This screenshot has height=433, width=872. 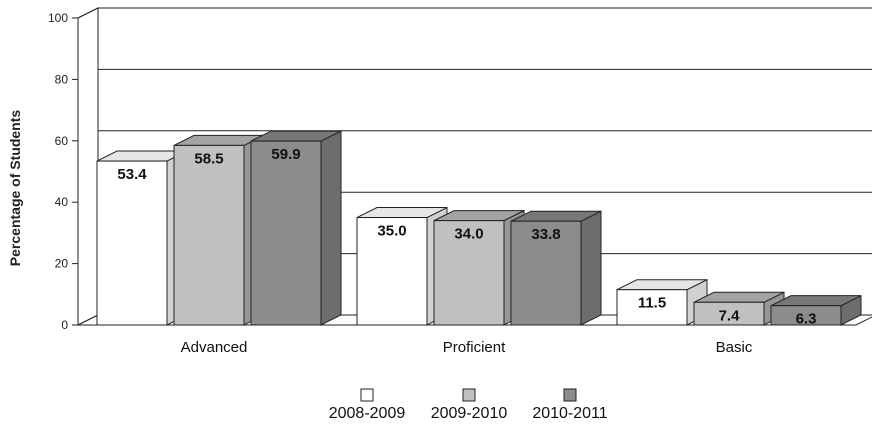 What do you see at coordinates (474, 347) in the screenshot?
I see `x-tick-label: Proficient` at bounding box center [474, 347].